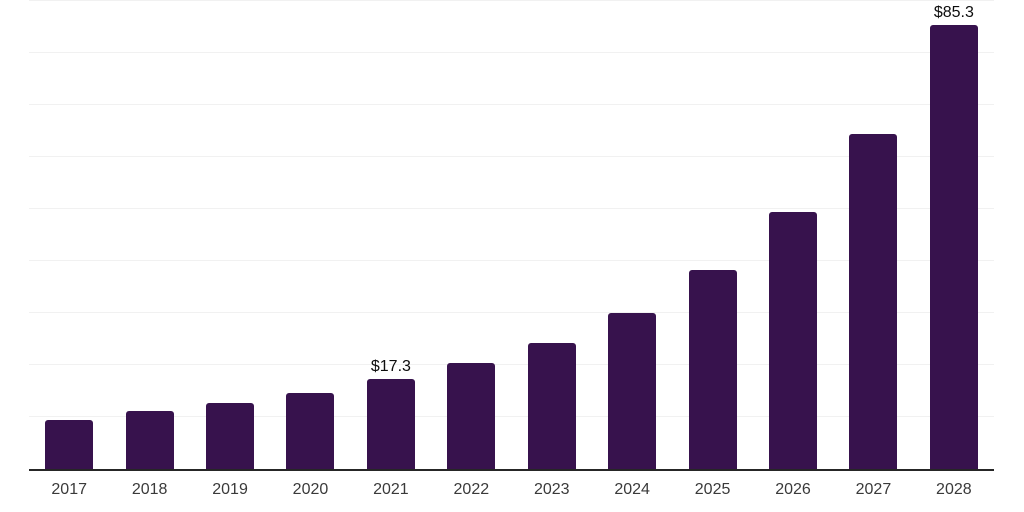 This screenshot has width=1024, height=512. I want to click on bar-column-2024, so click(632, 235).